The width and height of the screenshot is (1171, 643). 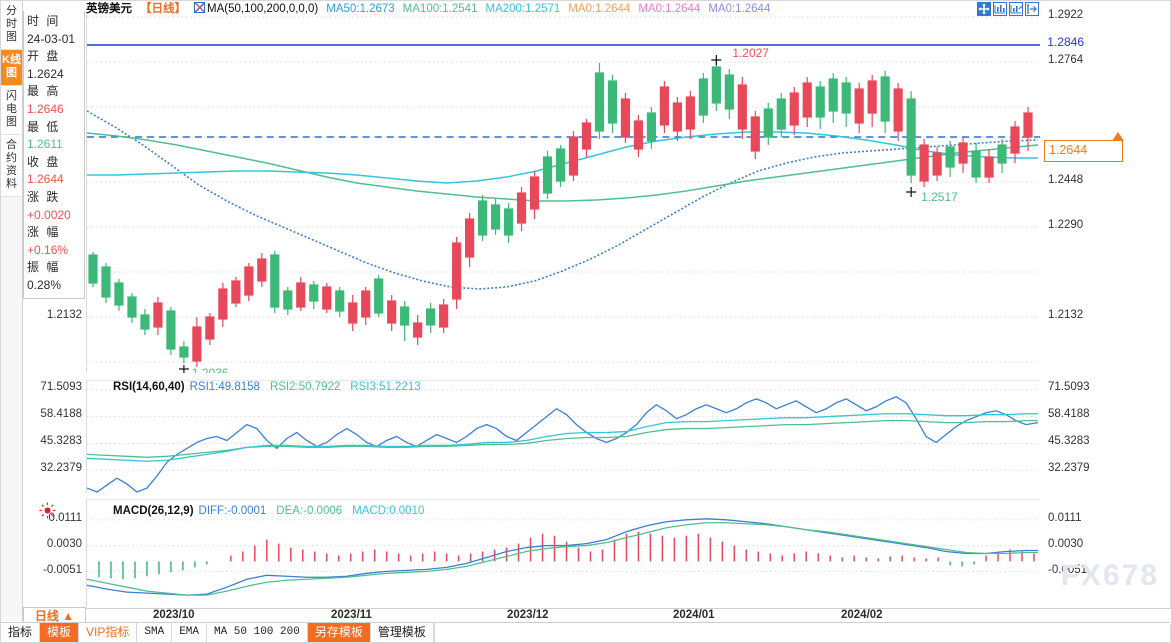 What do you see at coordinates (528, 615) in the screenshot?
I see `x-tick-2: 2023/12` at bounding box center [528, 615].